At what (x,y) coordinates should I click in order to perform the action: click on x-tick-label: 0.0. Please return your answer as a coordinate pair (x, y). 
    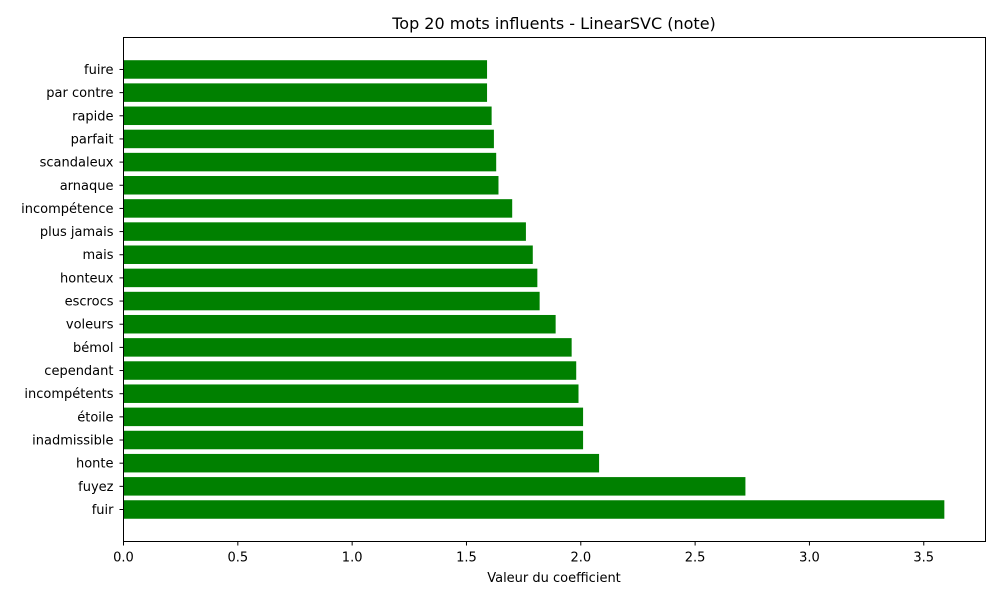
    Looking at the image, I should click on (123, 558).